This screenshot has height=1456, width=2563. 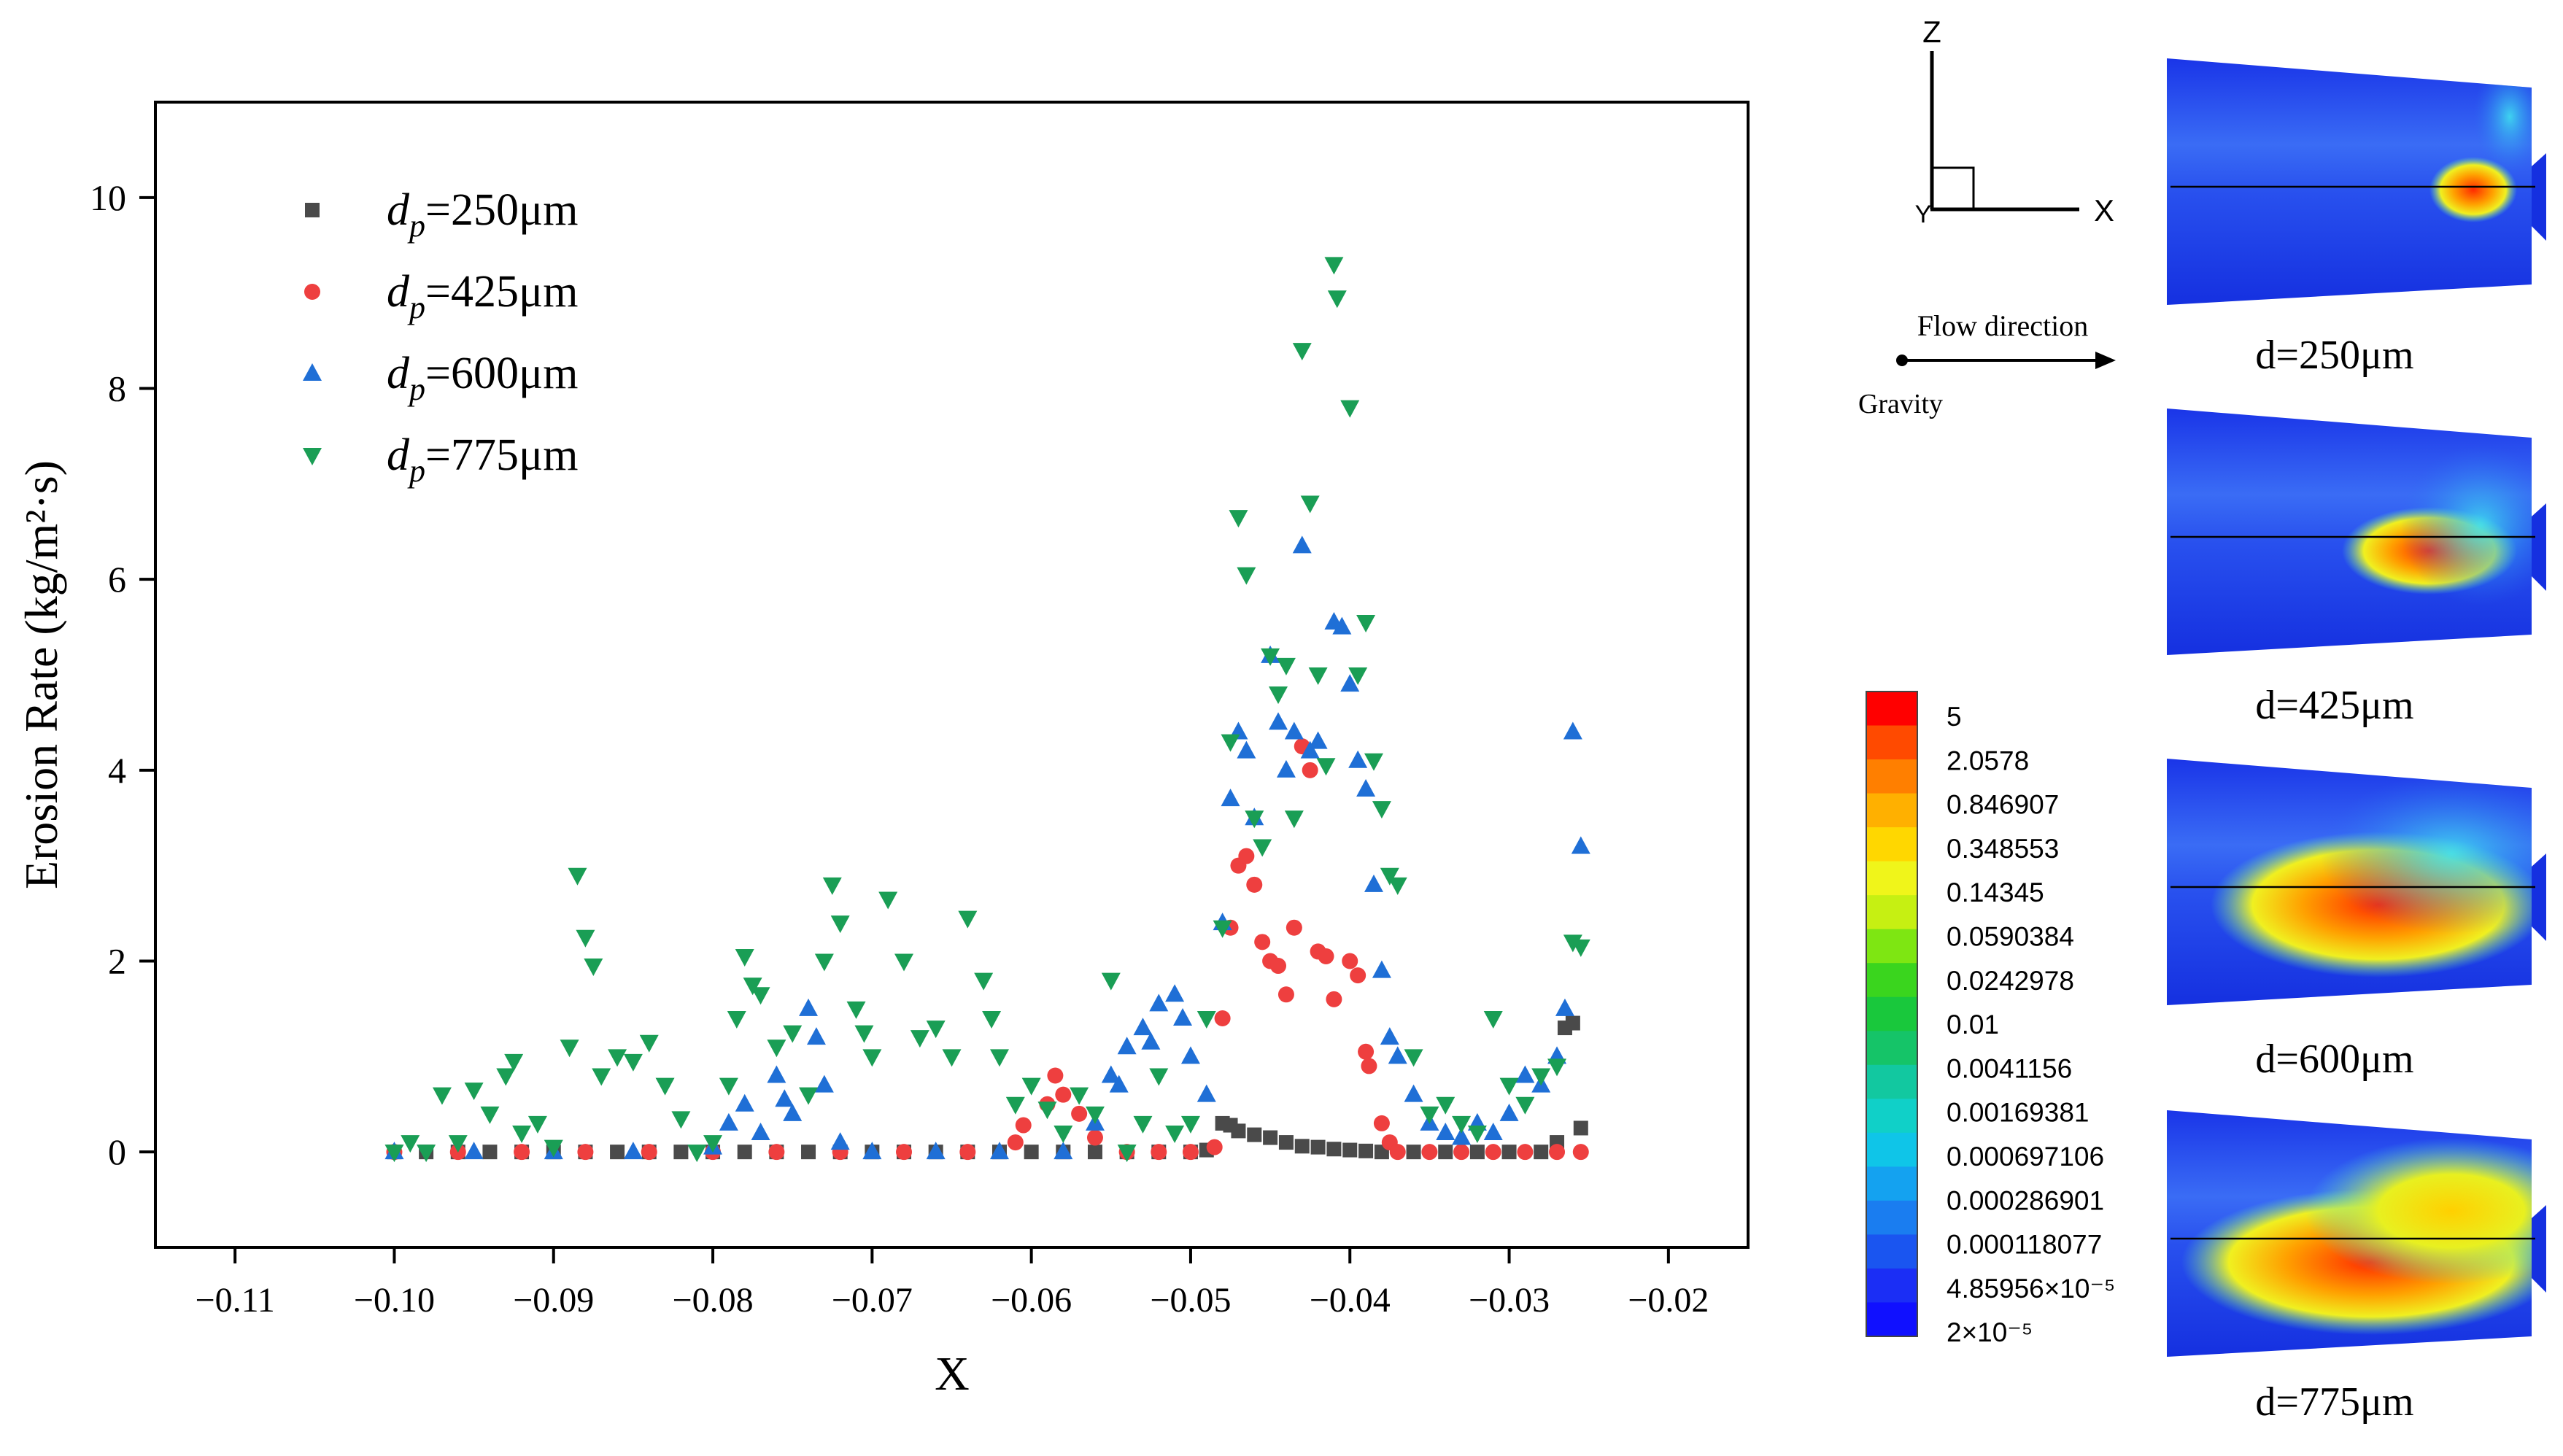 I want to click on flow-direction-label: Flow direction, so click(x=2002, y=325).